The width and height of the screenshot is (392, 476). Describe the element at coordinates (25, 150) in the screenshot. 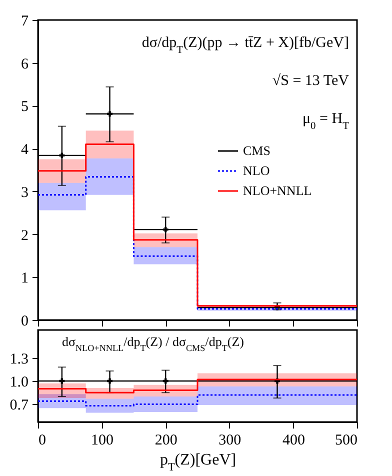

I see `y-tick-label: 4` at that location.